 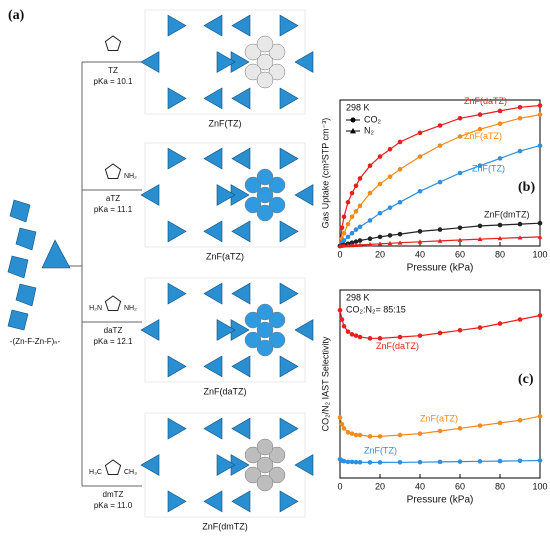 What do you see at coordinates (225, 123) in the screenshot?
I see `framework-name: ZnF(TZ)` at bounding box center [225, 123].